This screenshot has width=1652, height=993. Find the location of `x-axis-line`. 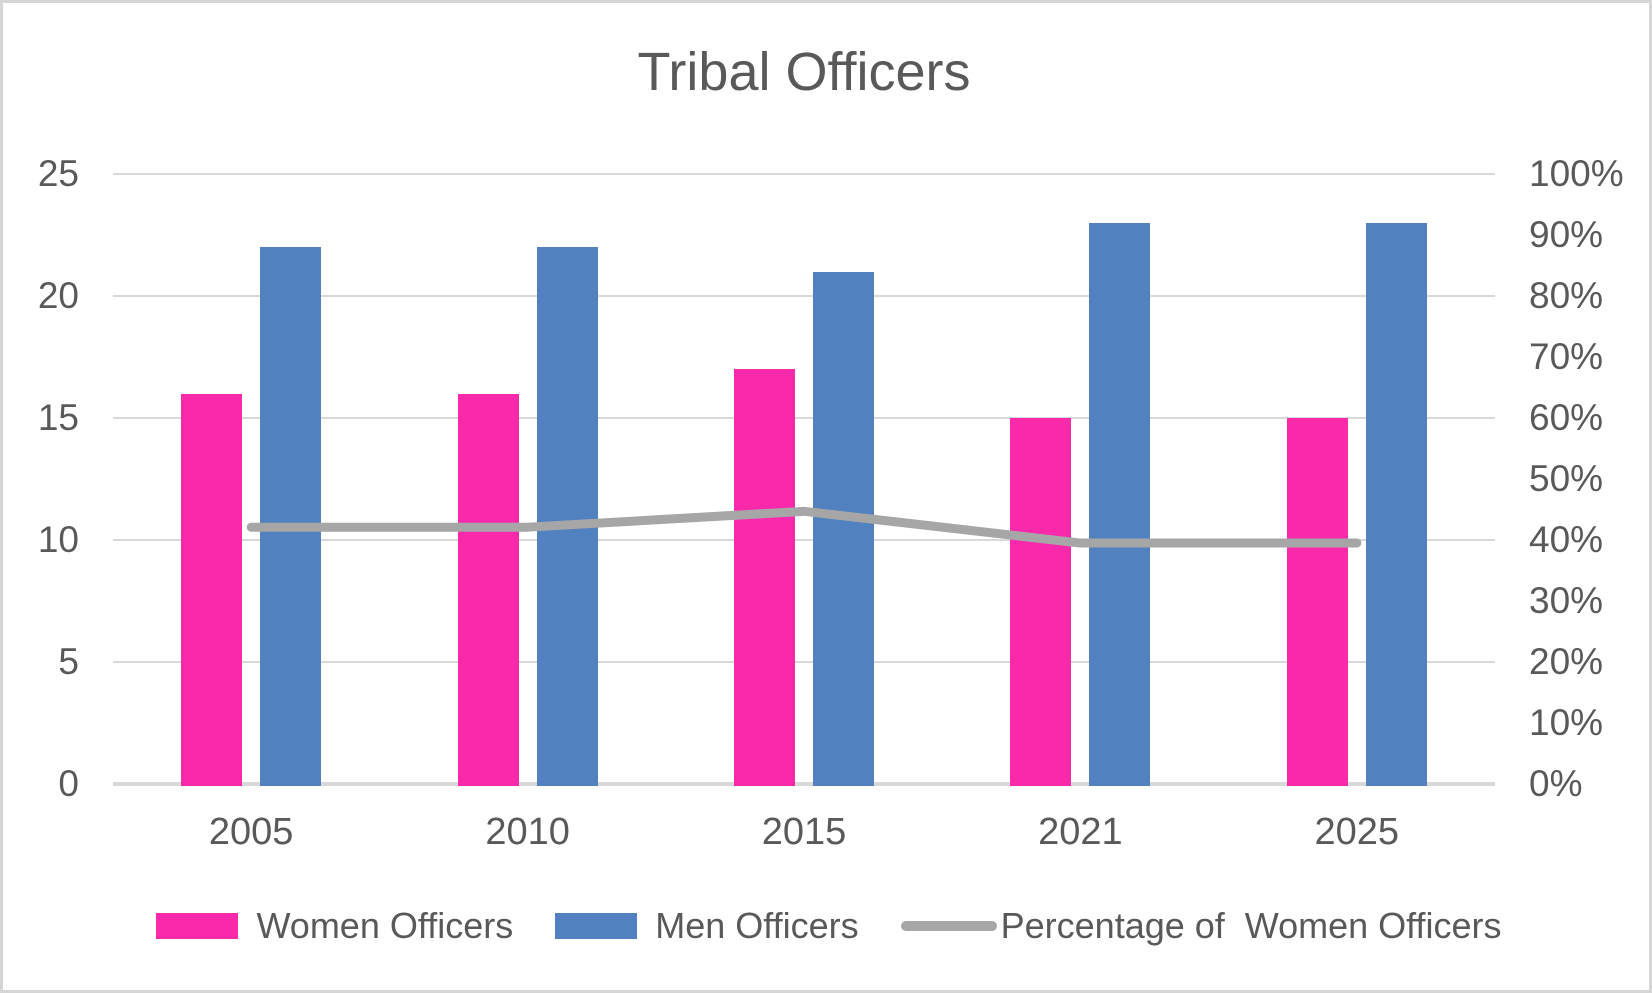

x-axis-line is located at coordinates (804, 784).